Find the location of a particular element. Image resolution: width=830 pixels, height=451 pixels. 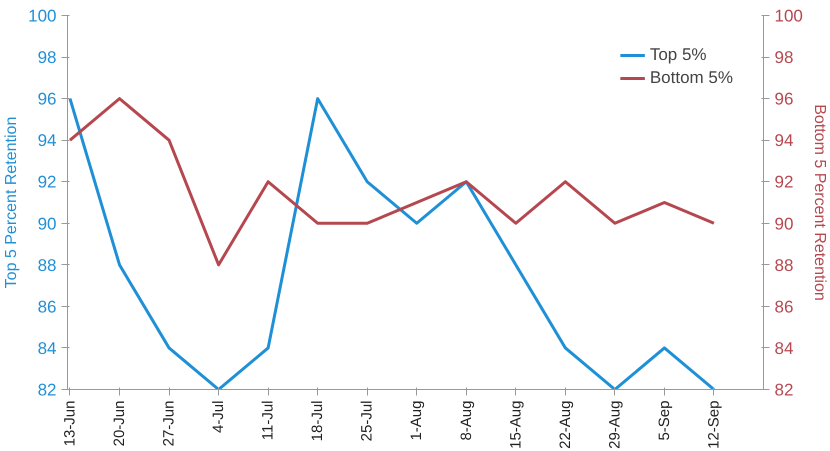

y2-tick-label: 94 is located at coordinates (784, 140).